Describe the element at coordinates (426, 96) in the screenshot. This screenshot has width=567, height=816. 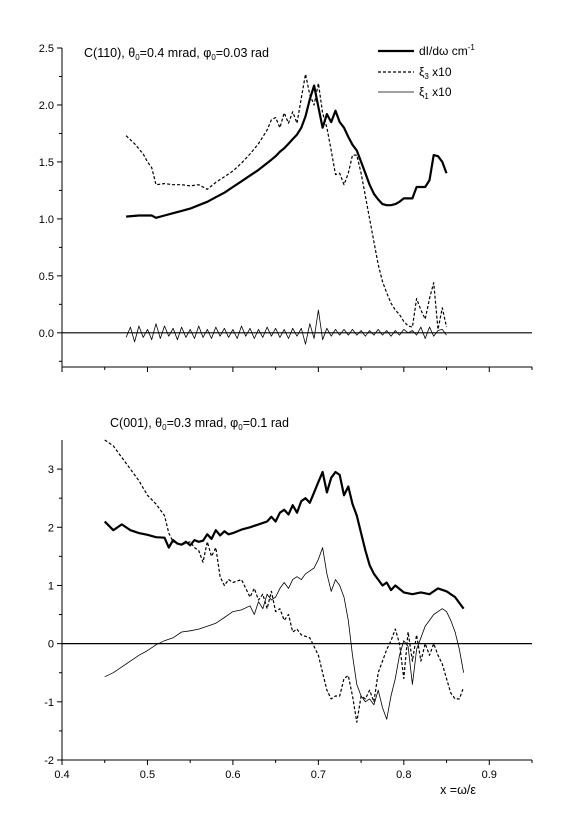
I see `legend-subscript: 1` at that location.